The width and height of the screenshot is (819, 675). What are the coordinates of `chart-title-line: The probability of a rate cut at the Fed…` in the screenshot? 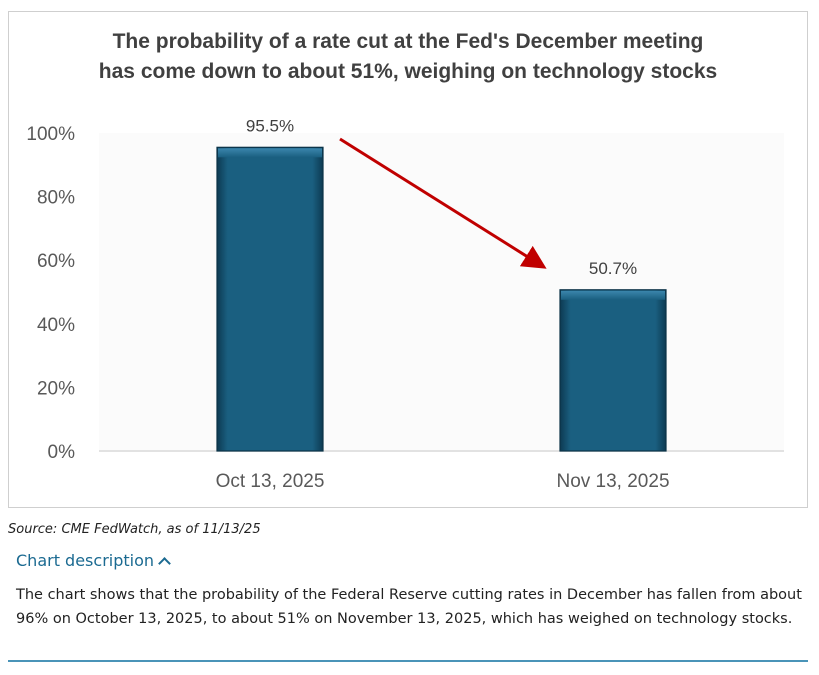 It's located at (408, 41).